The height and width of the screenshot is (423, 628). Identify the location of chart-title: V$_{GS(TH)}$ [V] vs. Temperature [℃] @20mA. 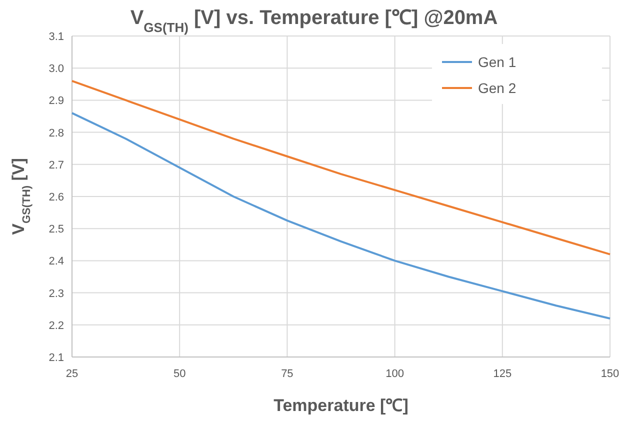
(314, 20).